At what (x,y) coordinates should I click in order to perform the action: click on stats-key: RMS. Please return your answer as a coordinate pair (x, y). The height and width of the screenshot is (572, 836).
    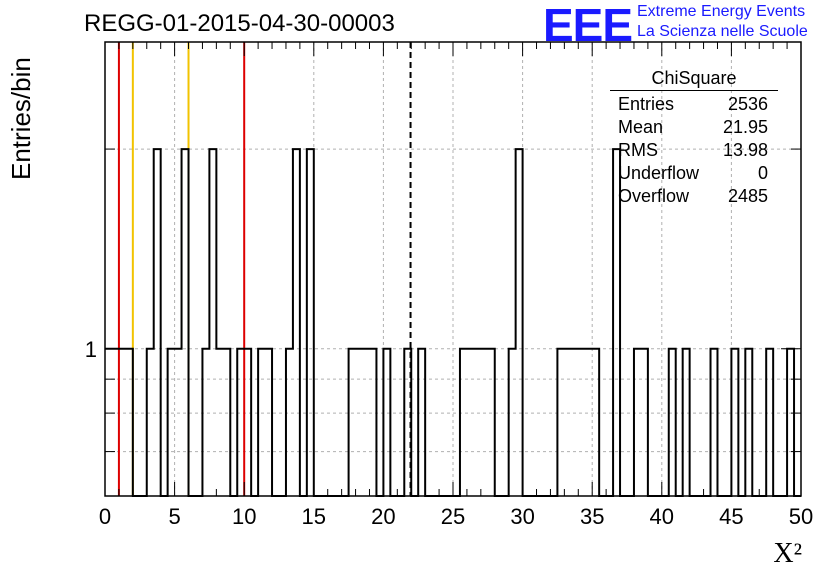
    Looking at the image, I should click on (638, 150).